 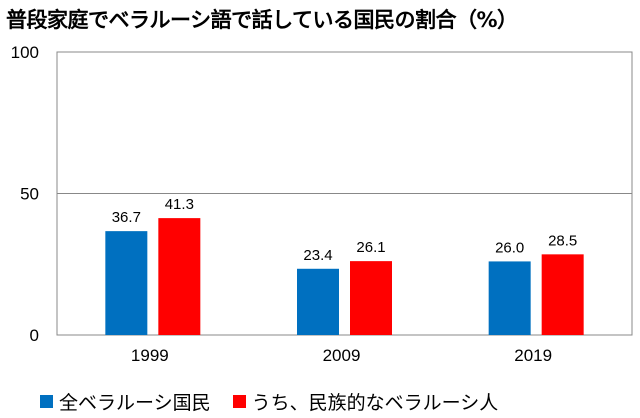 I want to click on legend-swatch-blue, so click(x=46, y=401).